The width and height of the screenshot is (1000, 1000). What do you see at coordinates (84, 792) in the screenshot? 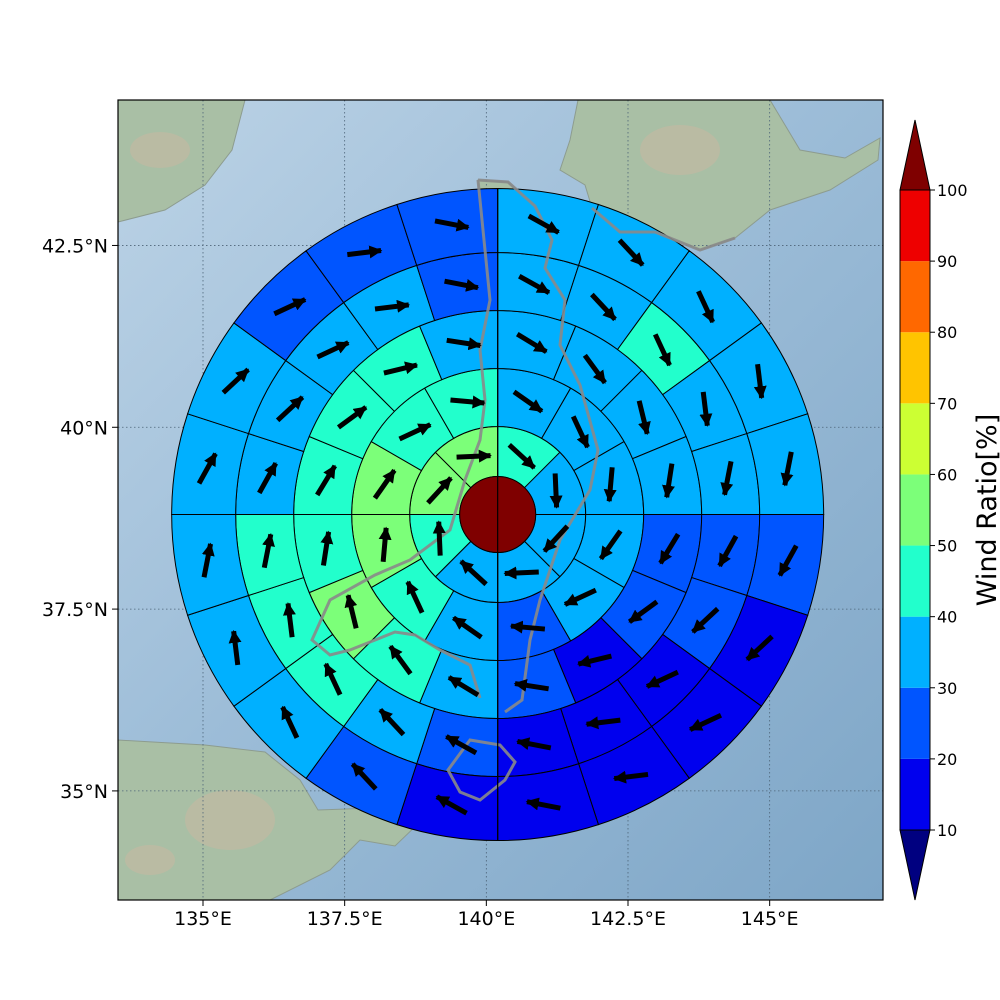
I see `y-tick-label: 35°N` at bounding box center [84, 792].